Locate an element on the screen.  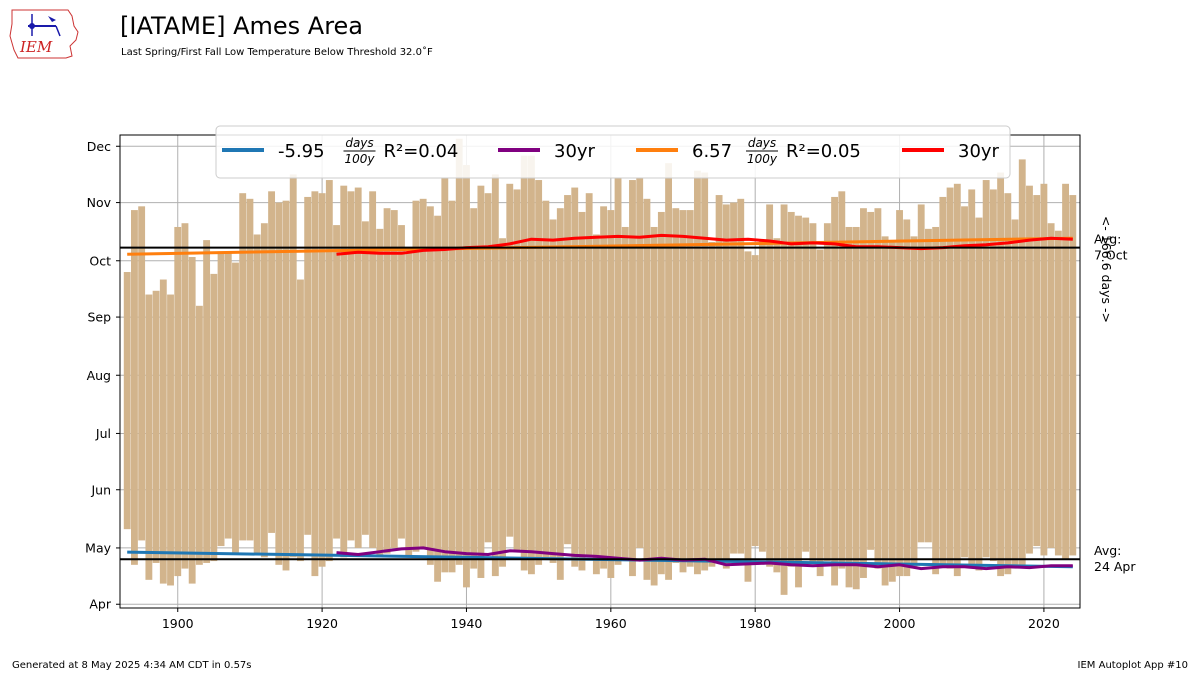
x-tick-label: 2000 is located at coordinates (900, 623).